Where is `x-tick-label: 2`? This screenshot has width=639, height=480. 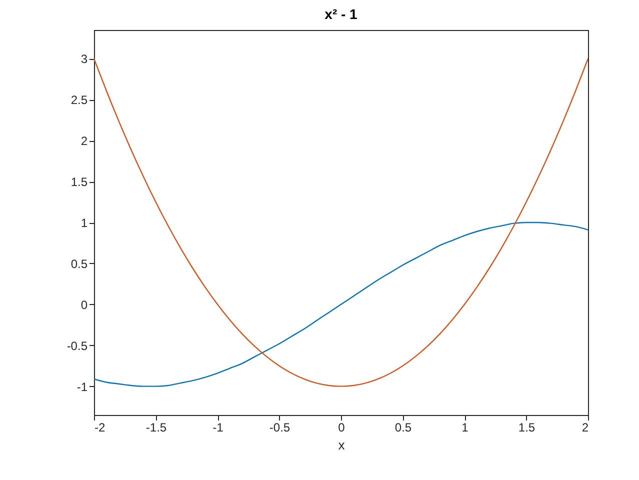 x-tick-label: 2 is located at coordinates (585, 427).